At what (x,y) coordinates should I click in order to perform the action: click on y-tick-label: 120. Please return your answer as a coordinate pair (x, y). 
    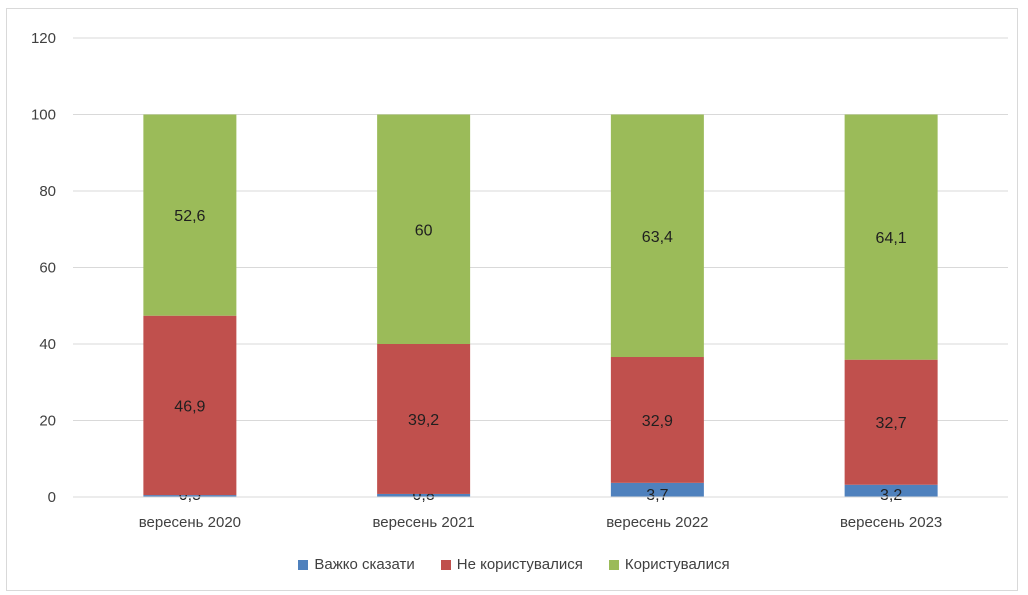
    Looking at the image, I should click on (43, 38).